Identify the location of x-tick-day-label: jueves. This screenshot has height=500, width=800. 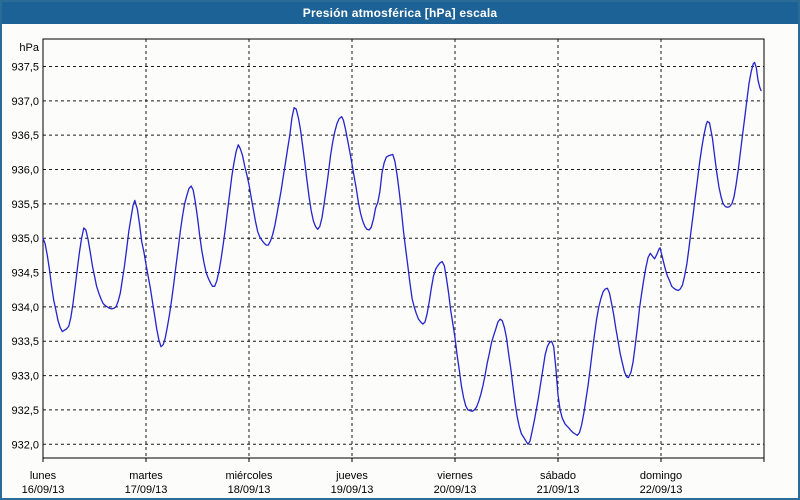
(351, 476).